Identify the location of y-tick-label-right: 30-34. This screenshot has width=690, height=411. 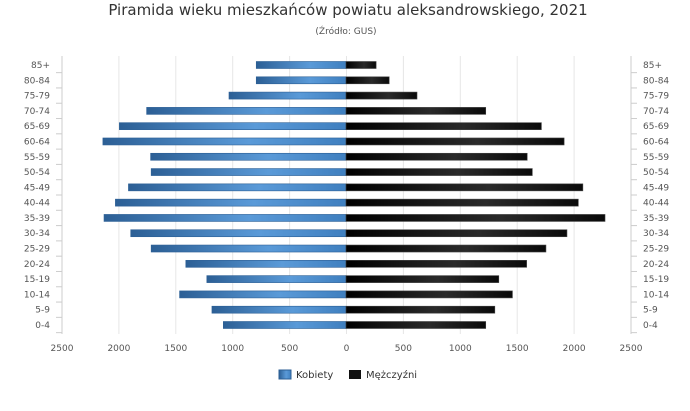
(656, 234).